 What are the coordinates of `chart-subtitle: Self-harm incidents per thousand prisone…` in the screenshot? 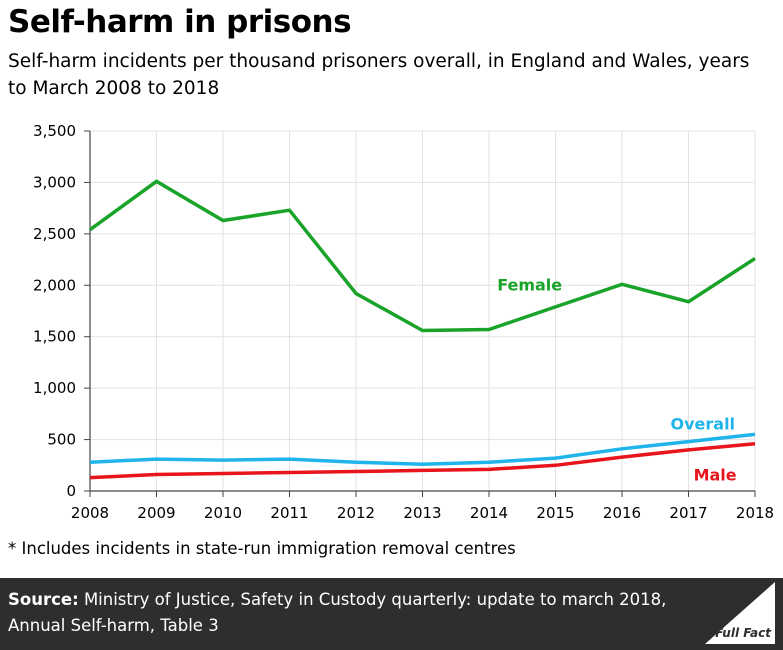 It's located at (379, 75).